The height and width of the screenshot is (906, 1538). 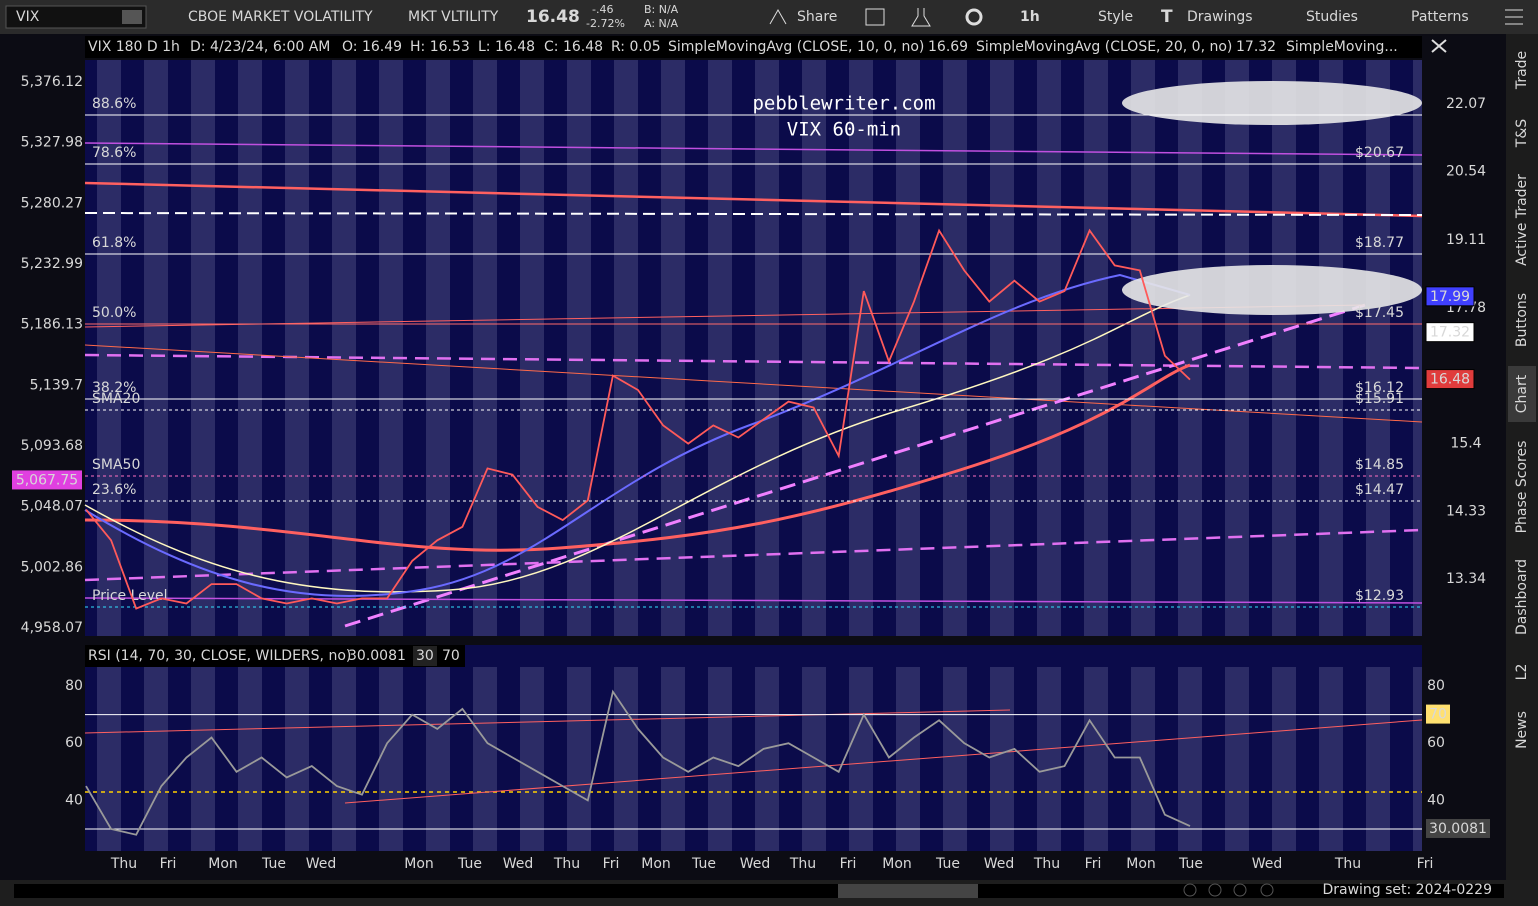 I want to click on rsi-upper-marker-label: 70, so click(x=1438, y=715).